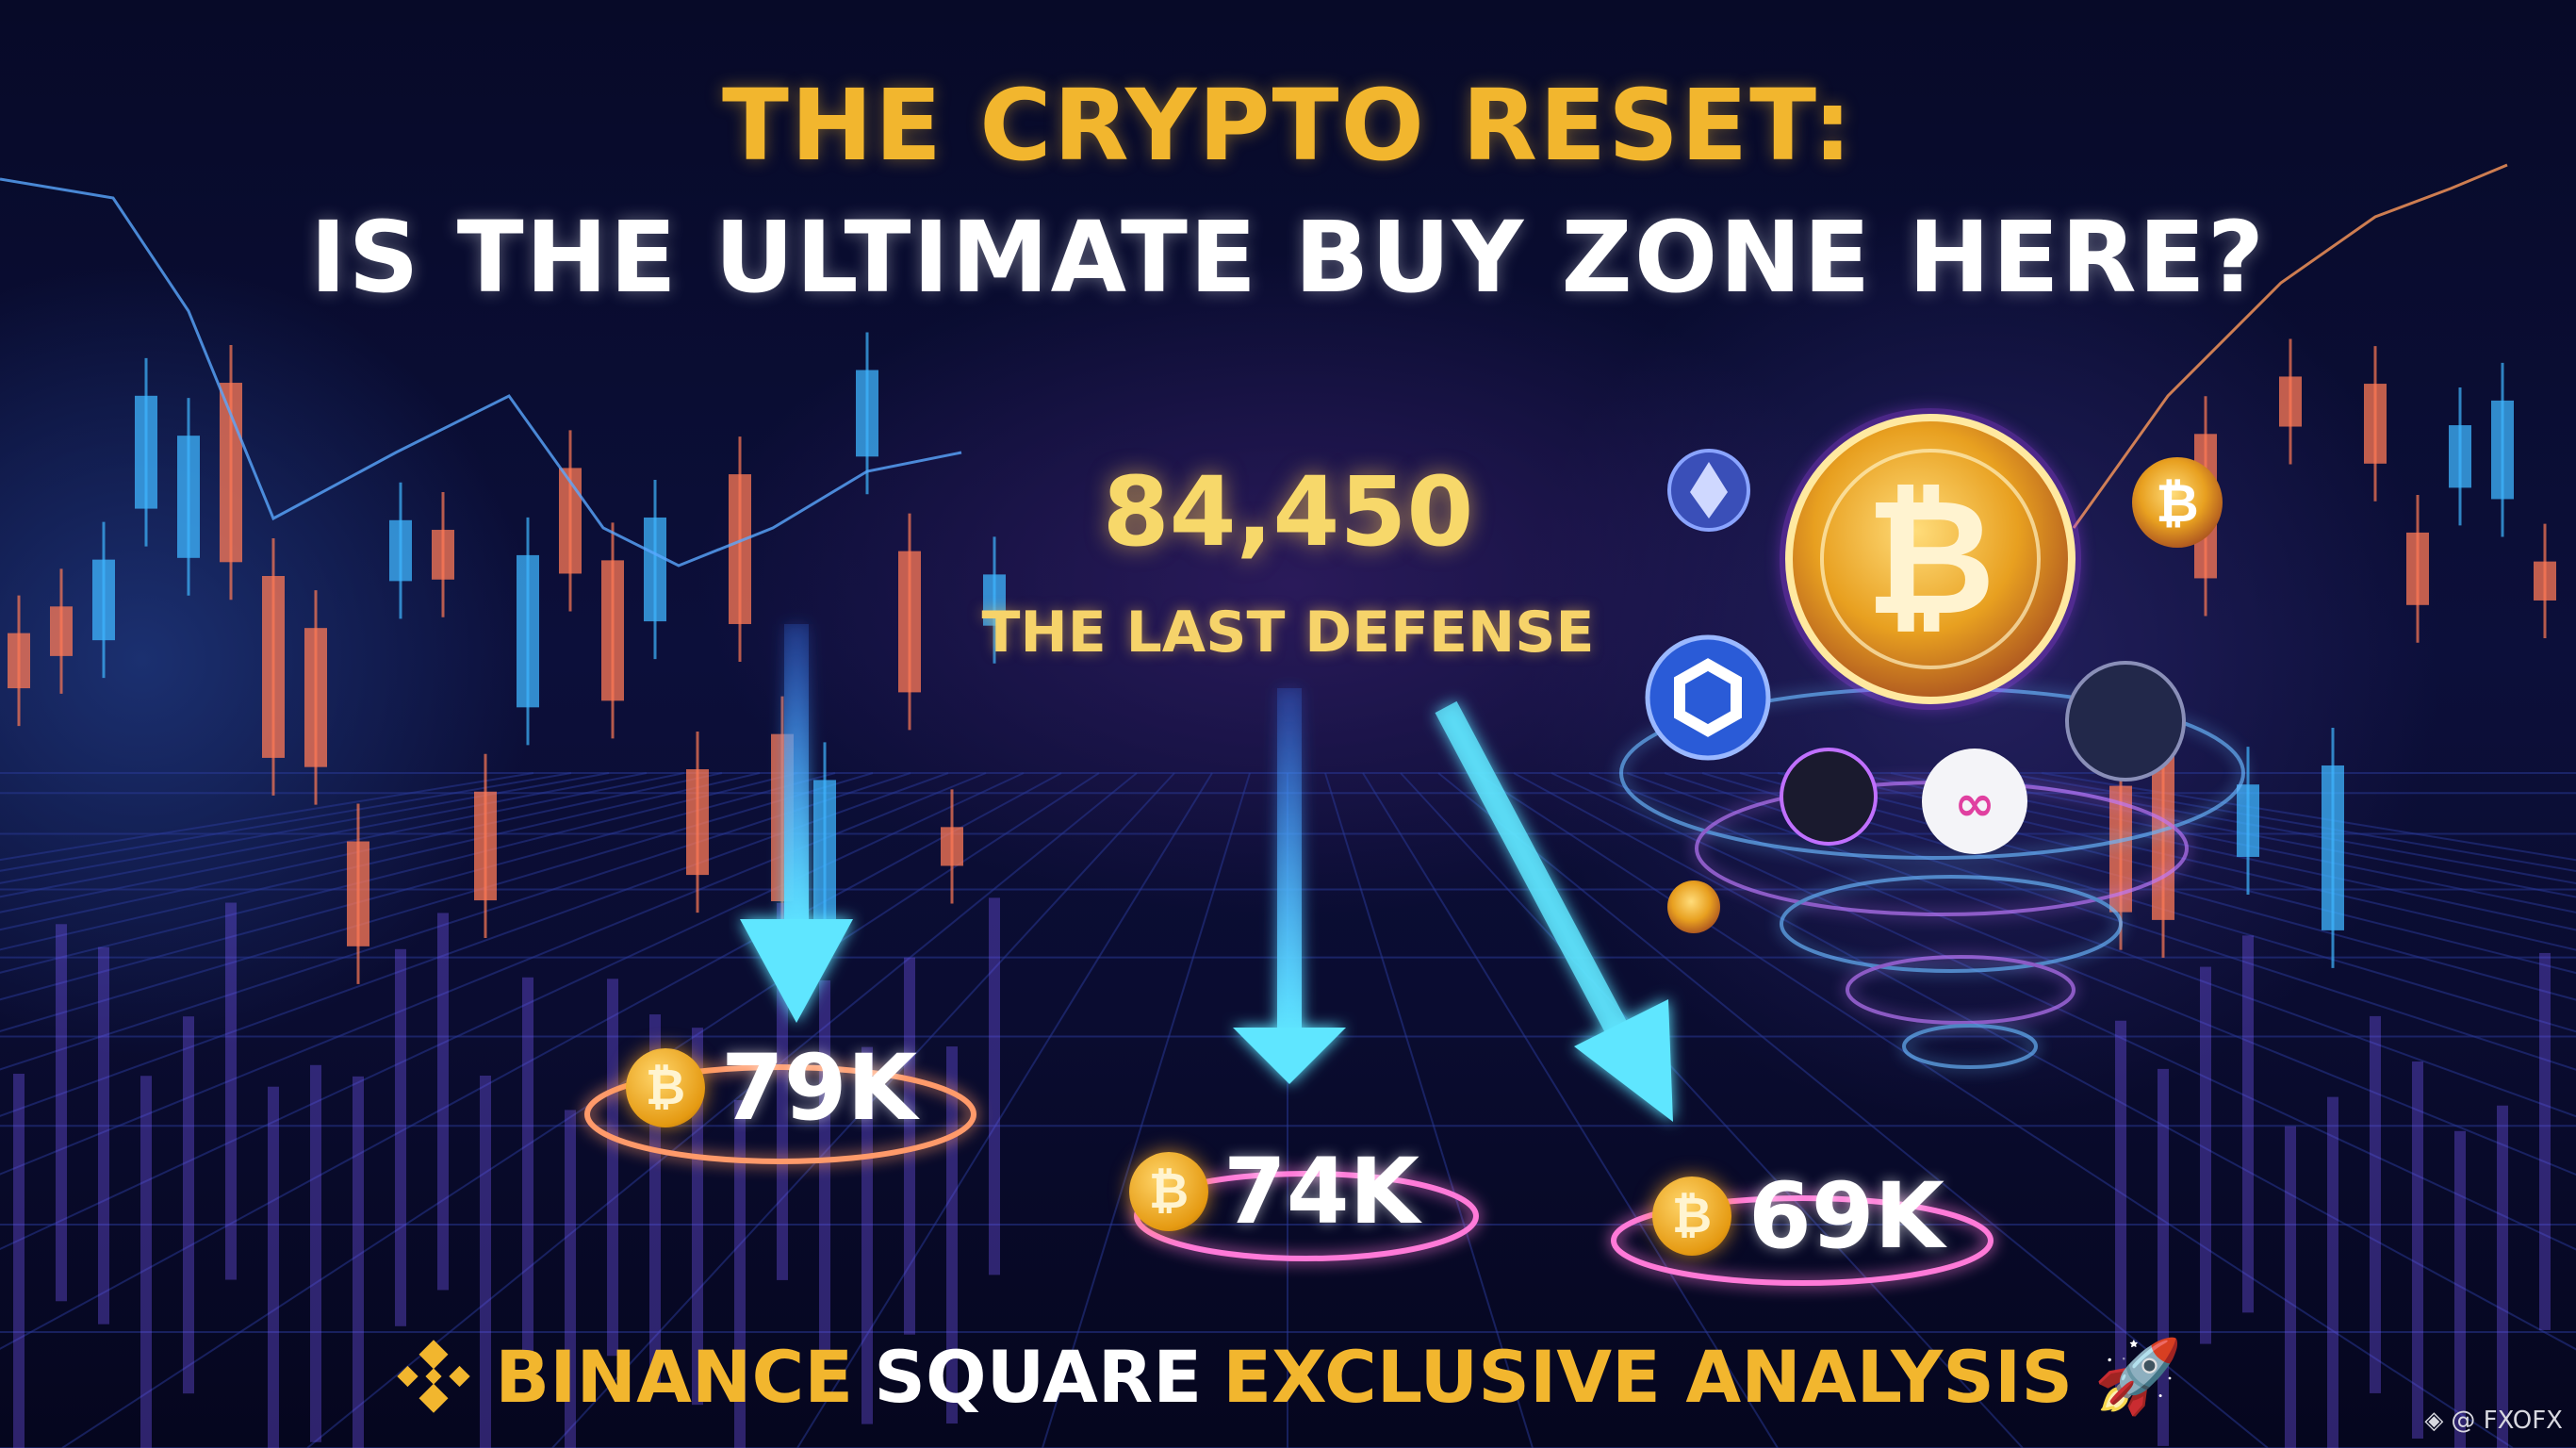  Describe the element at coordinates (1038, 1376) in the screenshot. I see `footer-word-square: SQUARE` at that location.